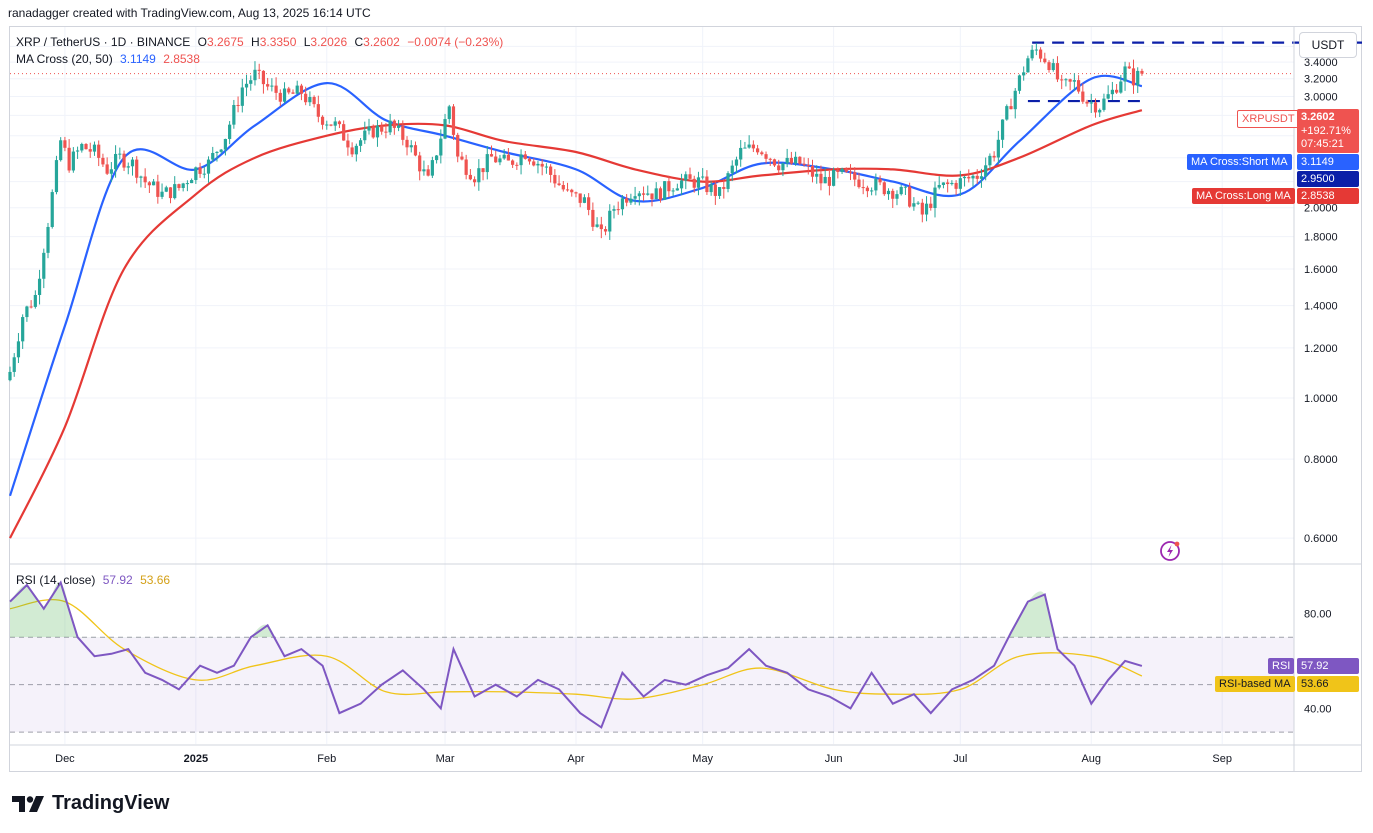 Image resolution: width=1373 pixels, height=833 pixels. What do you see at coordinates (56, 580) in the screenshot?
I see `rsi-indicator-label: RSI (14, close)` at bounding box center [56, 580].